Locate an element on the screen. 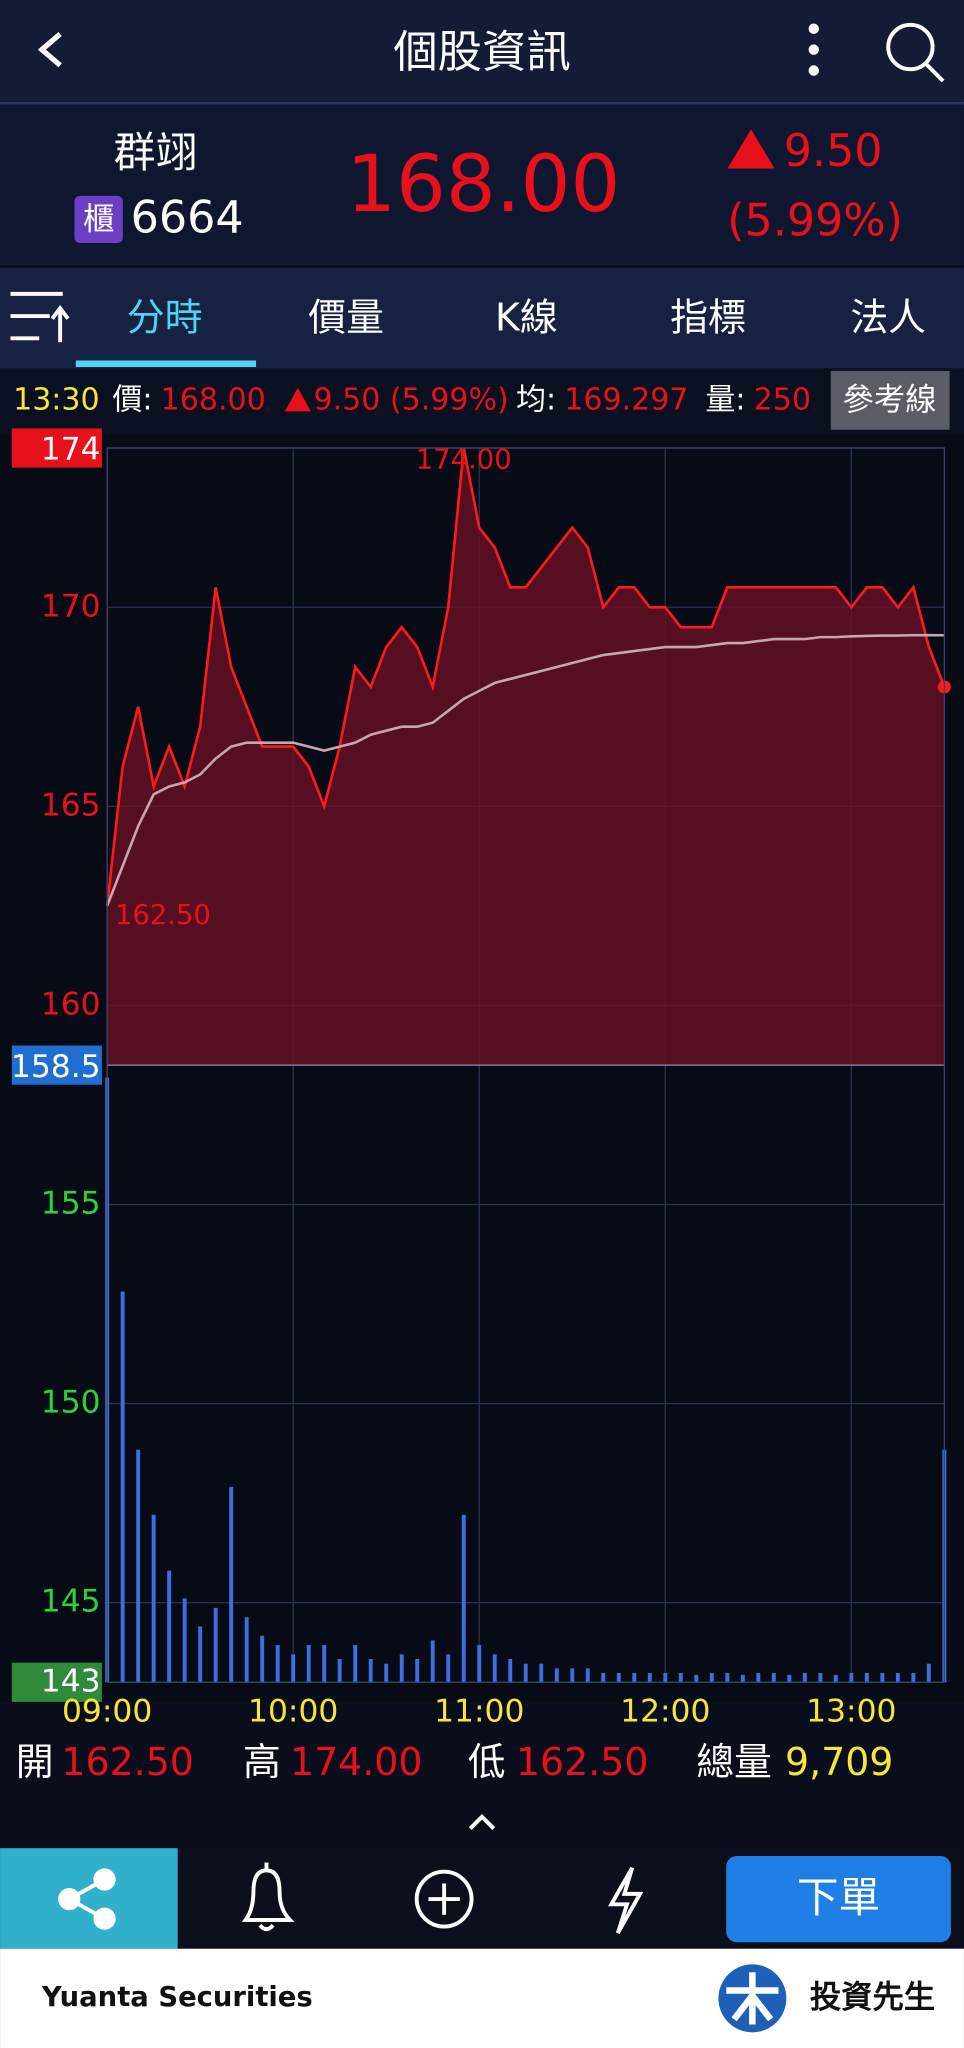  reference-button is located at coordinates (890, 400).